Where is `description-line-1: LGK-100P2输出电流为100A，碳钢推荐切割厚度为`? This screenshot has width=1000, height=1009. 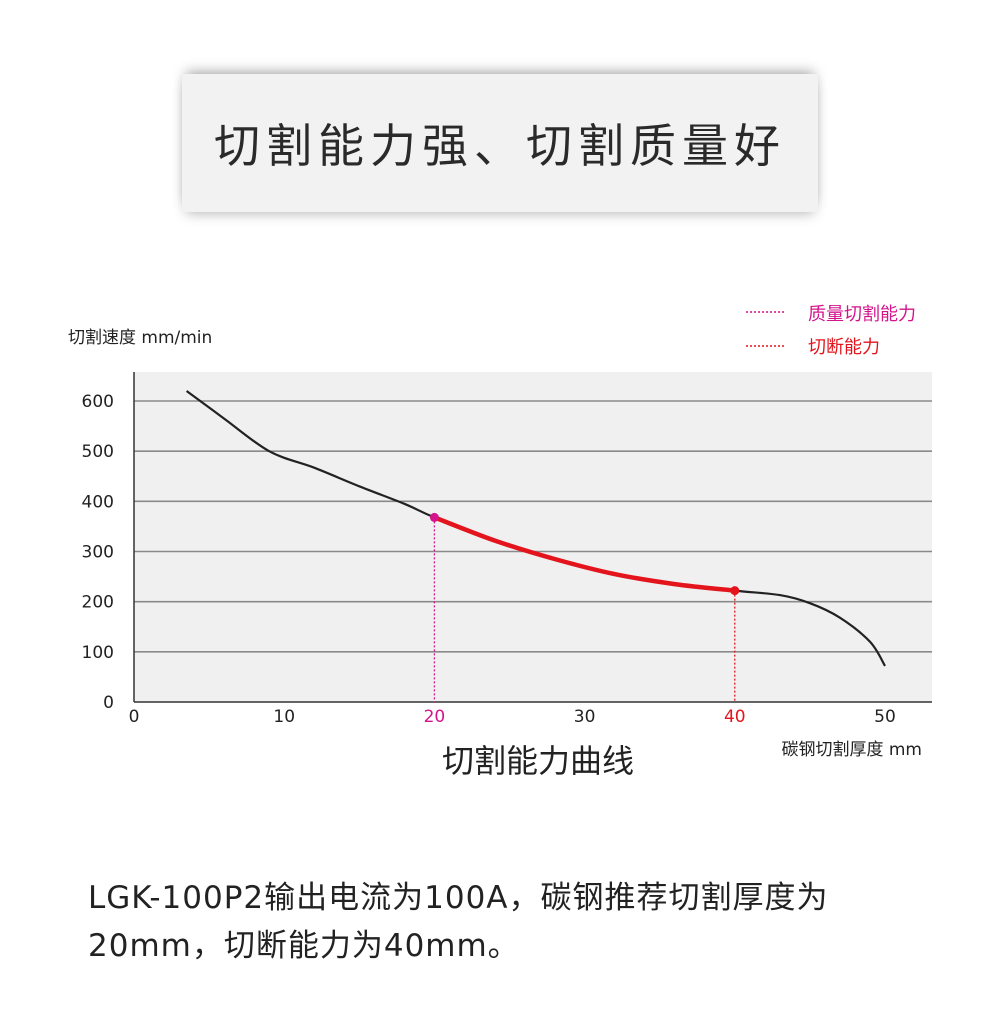
description-line-1: LGK-100P2输出电流为100A，碳钢推荐切割厚度为 is located at coordinates (458, 898).